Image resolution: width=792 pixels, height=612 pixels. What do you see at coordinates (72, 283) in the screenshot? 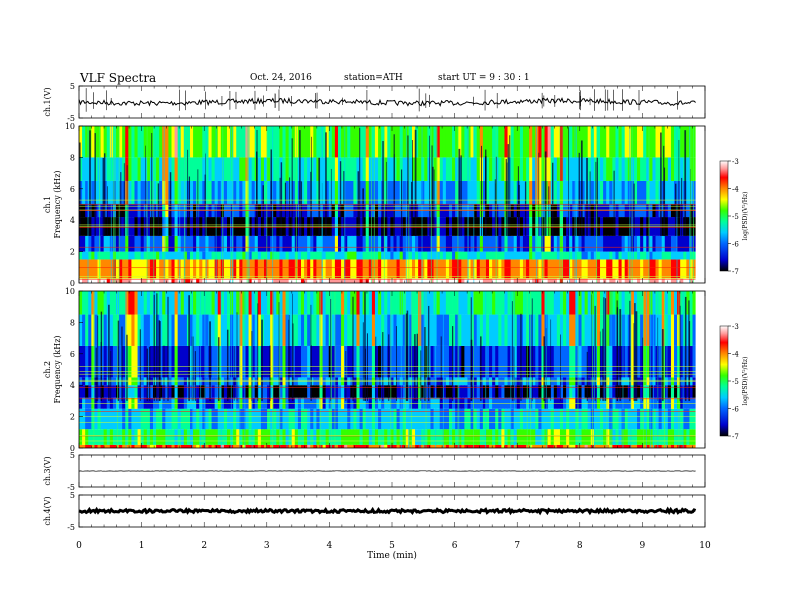
I see `y-tick-label: 0` at bounding box center [72, 283].